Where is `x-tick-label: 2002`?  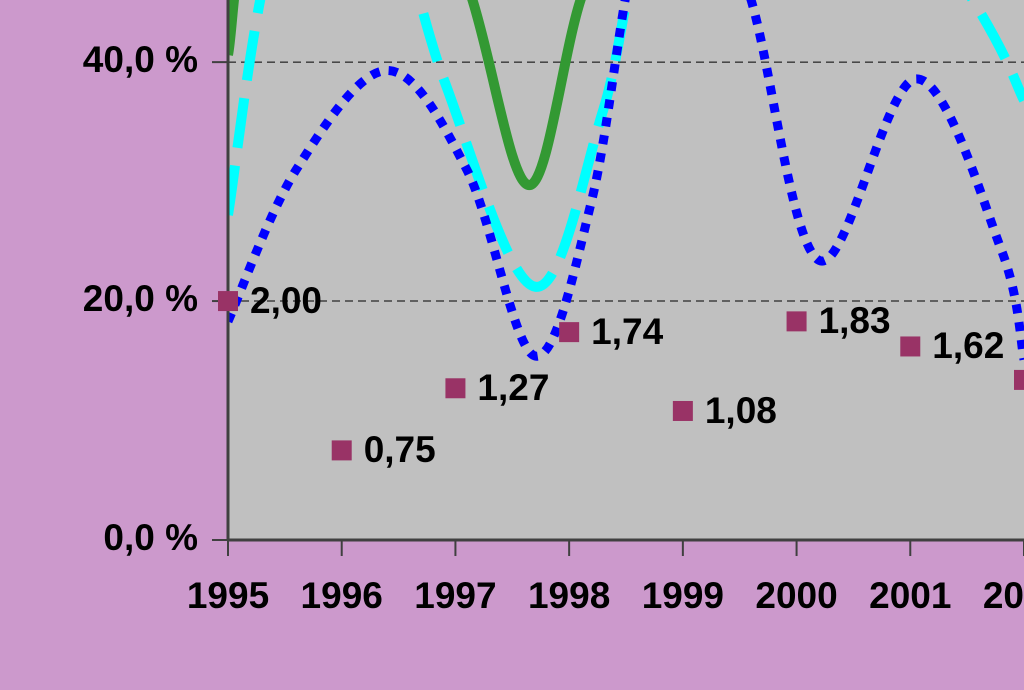 x-tick-label: 2002 is located at coordinates (1003, 595).